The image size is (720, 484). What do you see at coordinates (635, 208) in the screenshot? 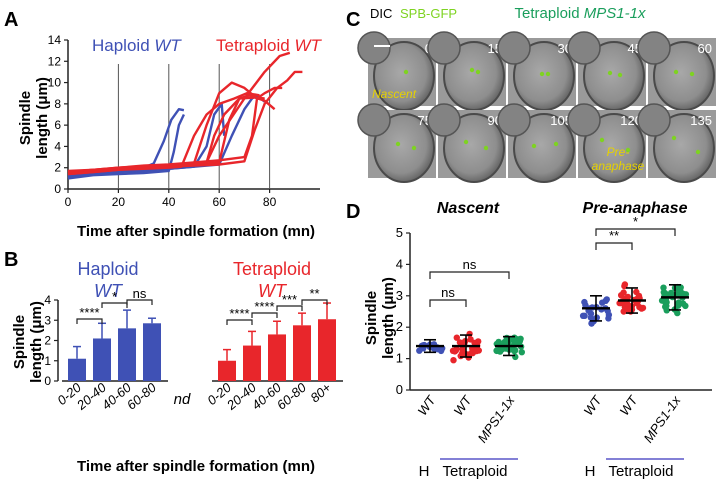
I see `panel-d-title-preanaphase: Pre-anaphase` at bounding box center [635, 208].